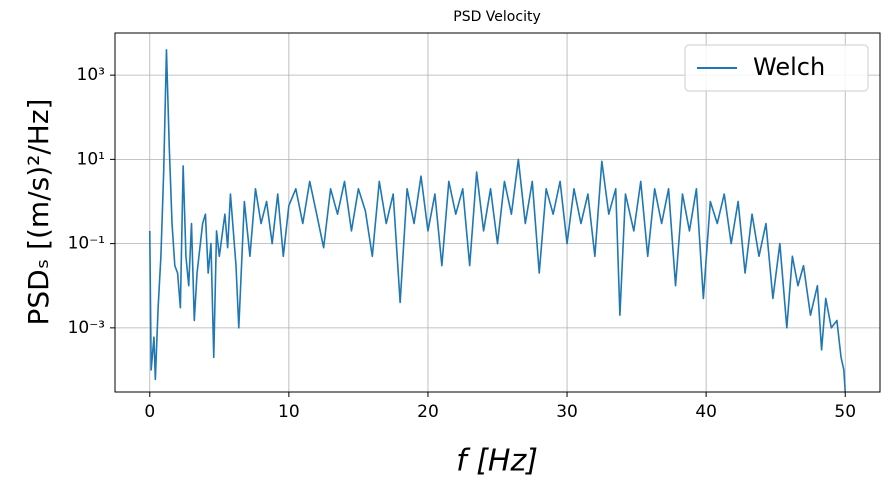 The height and width of the screenshot is (490, 889). What do you see at coordinates (497, 461) in the screenshot?
I see `x-axis-label: f [Hz]` at bounding box center [497, 461].